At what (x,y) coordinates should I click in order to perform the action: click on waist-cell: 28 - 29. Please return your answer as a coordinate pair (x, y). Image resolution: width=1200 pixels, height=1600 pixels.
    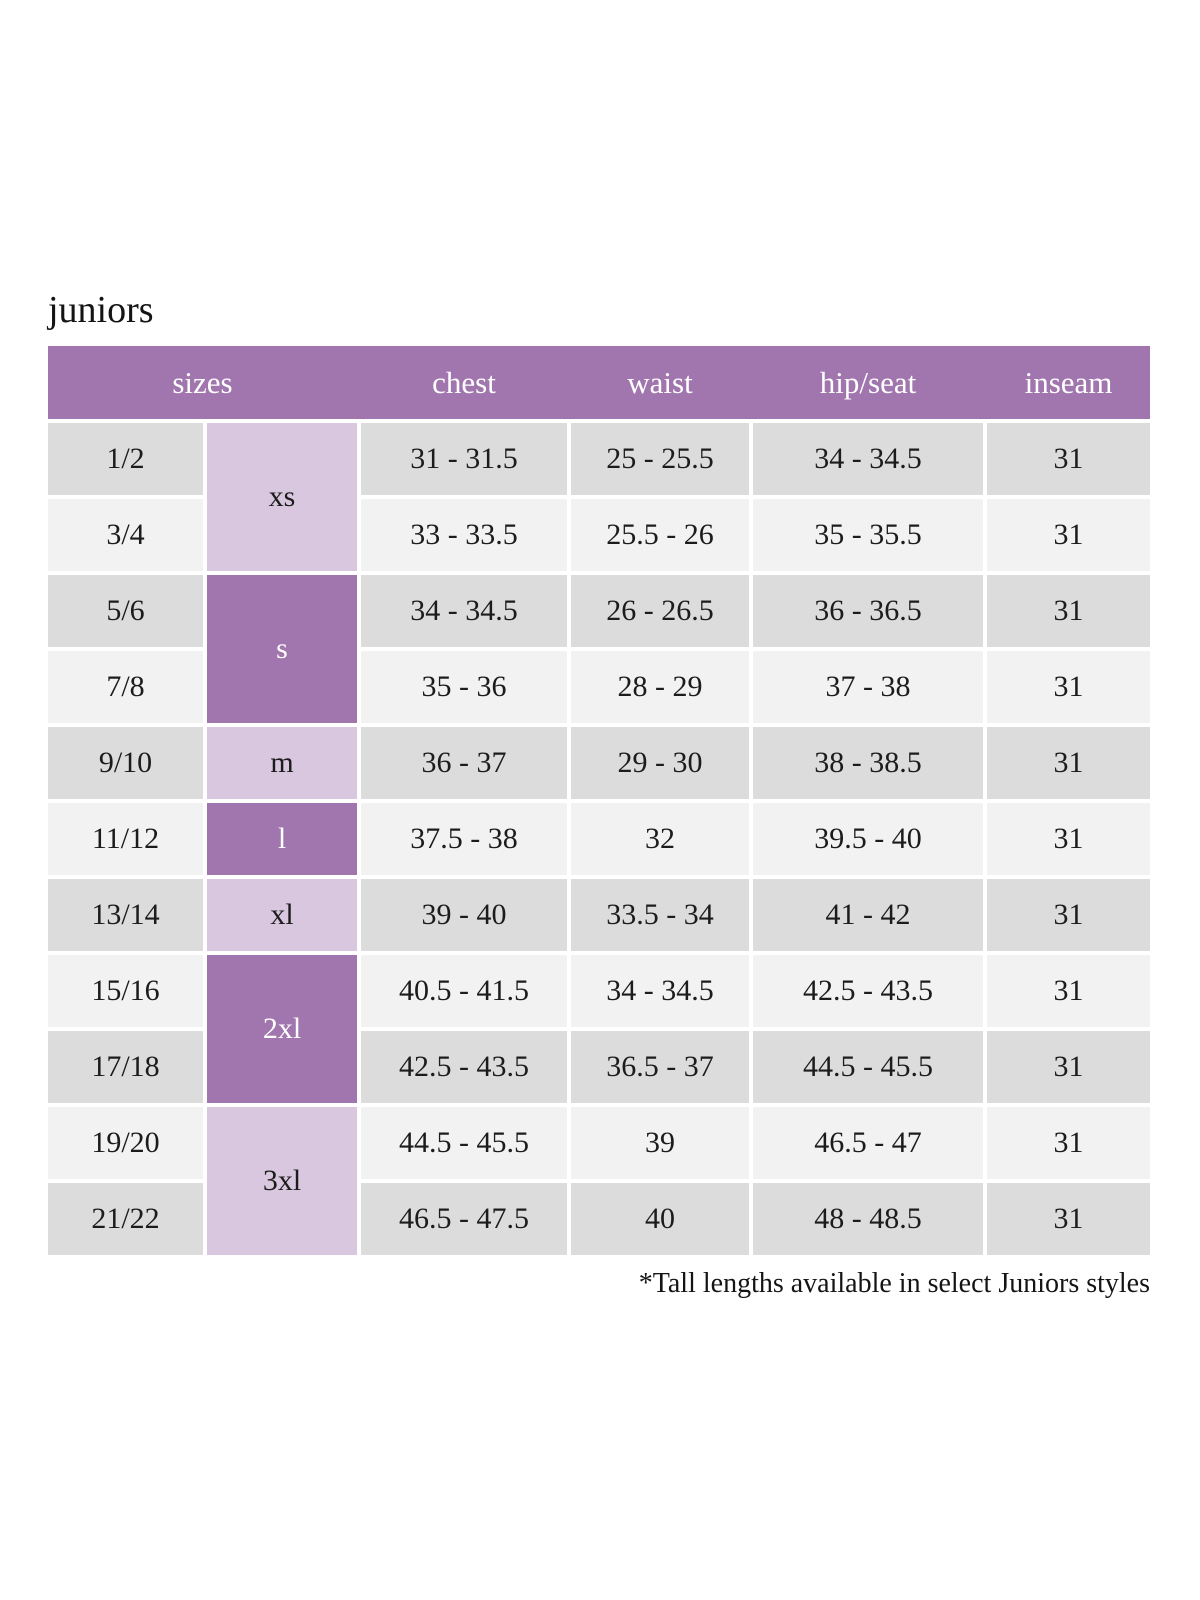
    Looking at the image, I should click on (660, 687).